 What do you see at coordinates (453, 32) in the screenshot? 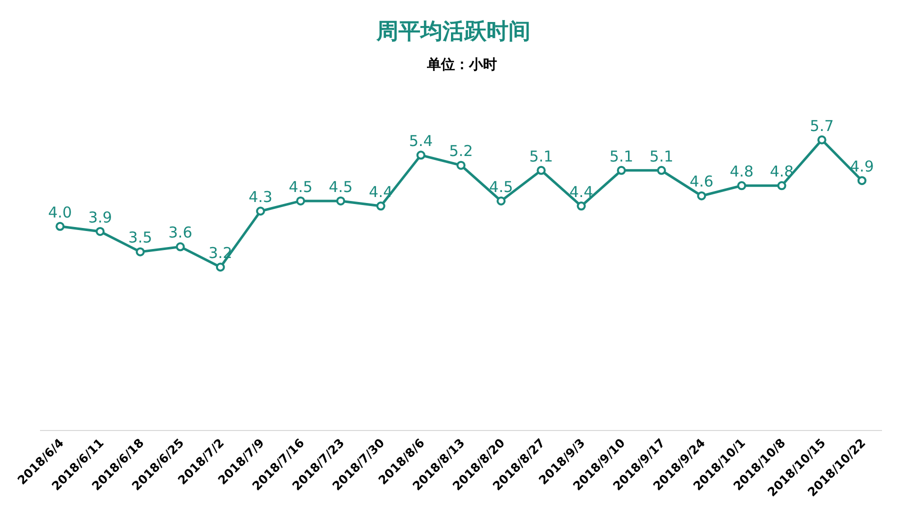
I see `chart-title: 周平均活跃时间` at bounding box center [453, 32].